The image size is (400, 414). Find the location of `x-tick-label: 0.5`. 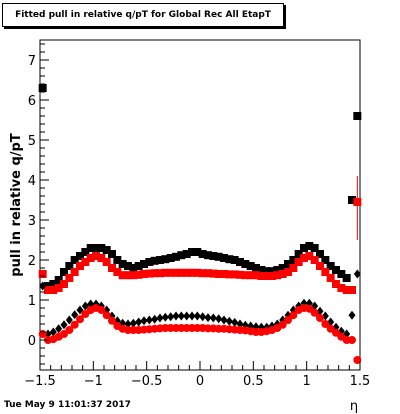

x-tick-label: 0.5 is located at coordinates (253, 381).